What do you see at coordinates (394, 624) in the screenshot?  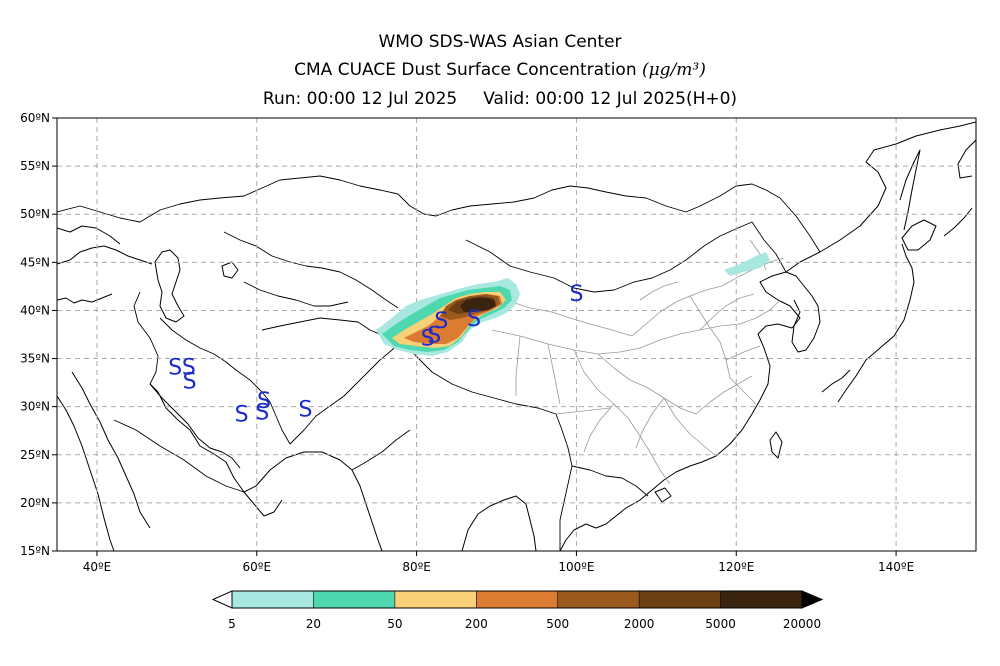 I see `colorbar-label: 50` at bounding box center [394, 624].